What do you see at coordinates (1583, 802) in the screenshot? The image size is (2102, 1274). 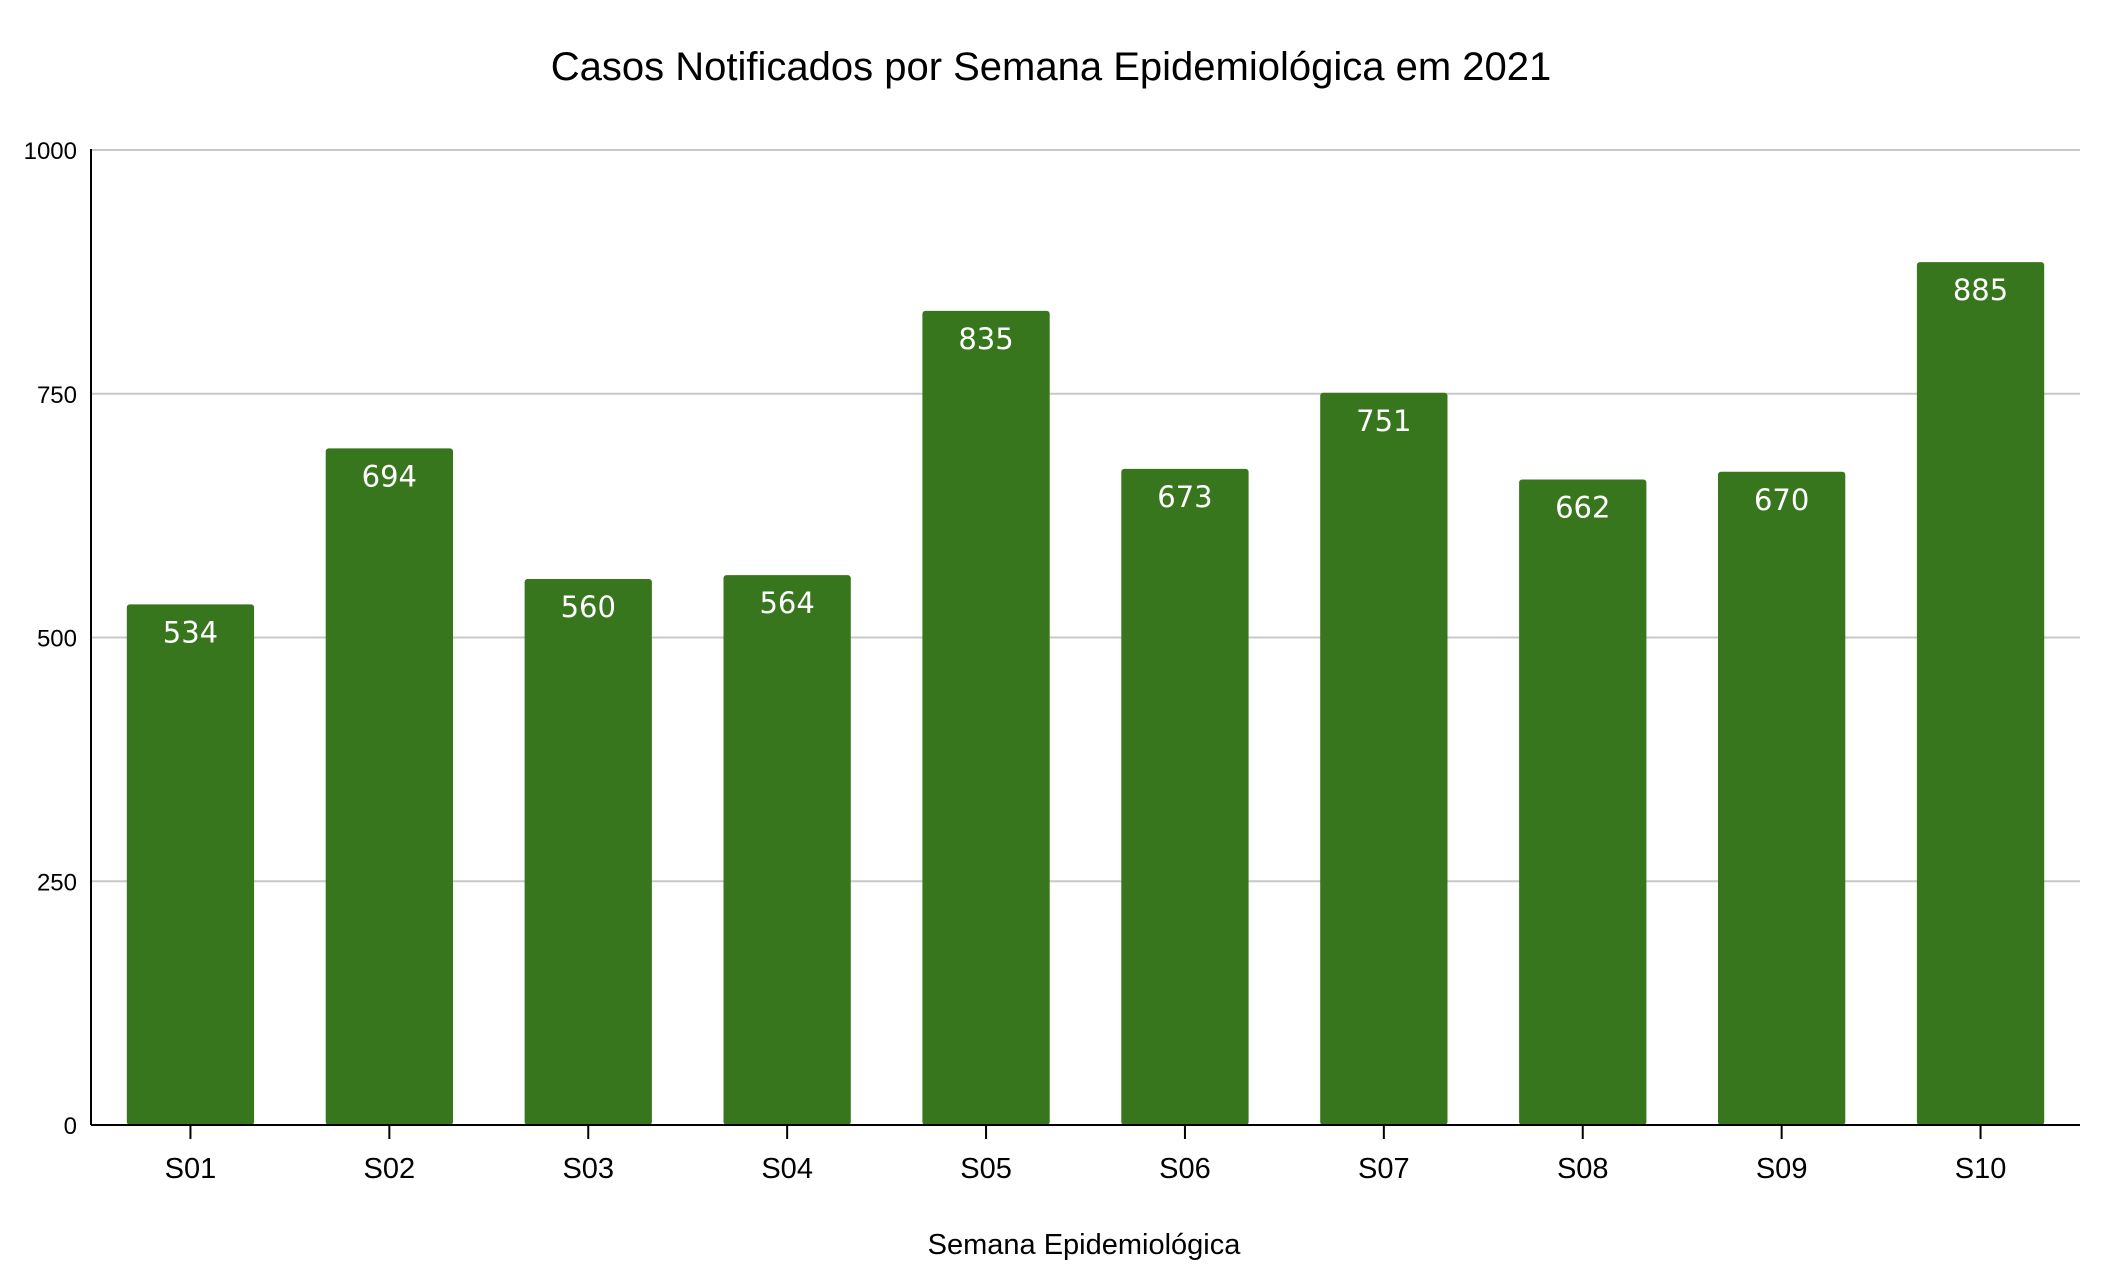 I see `bar-s08` at bounding box center [1583, 802].